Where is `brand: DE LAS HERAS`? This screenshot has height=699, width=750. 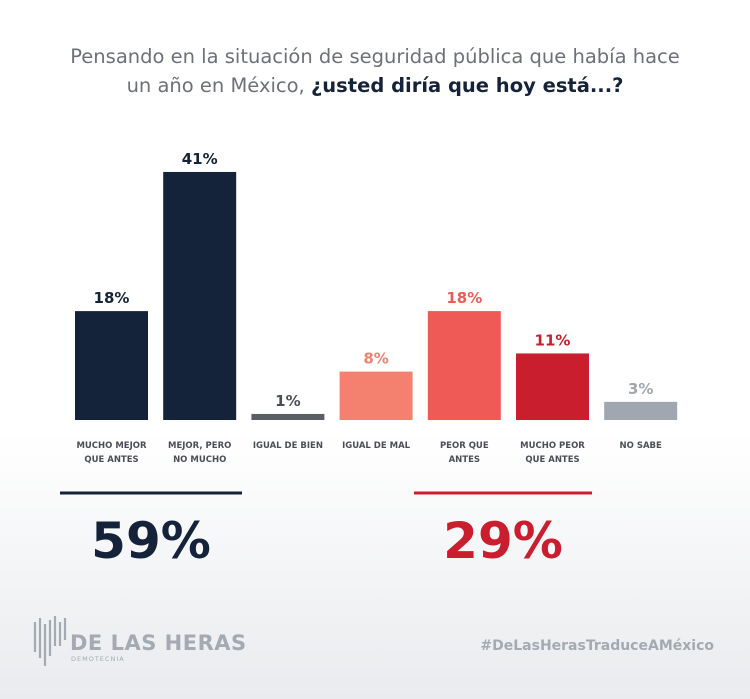 brand: DE LAS HERAS is located at coordinates (158, 643).